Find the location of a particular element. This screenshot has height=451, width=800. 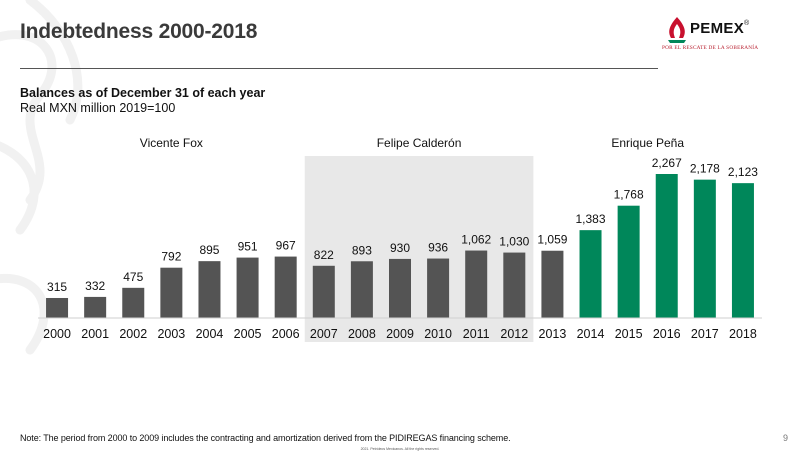

x-tick-label: 2013 is located at coordinates (553, 334).